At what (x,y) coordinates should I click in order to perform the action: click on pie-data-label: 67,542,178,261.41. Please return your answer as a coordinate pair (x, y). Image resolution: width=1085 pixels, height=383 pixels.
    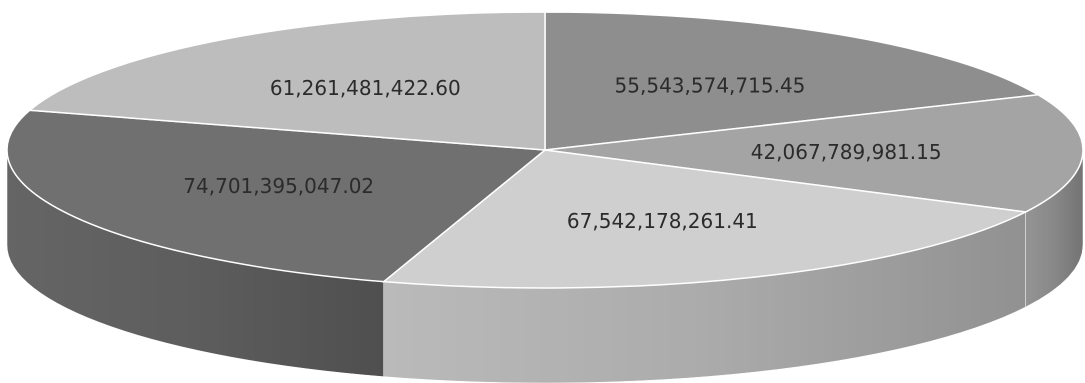
    Looking at the image, I should click on (662, 221).